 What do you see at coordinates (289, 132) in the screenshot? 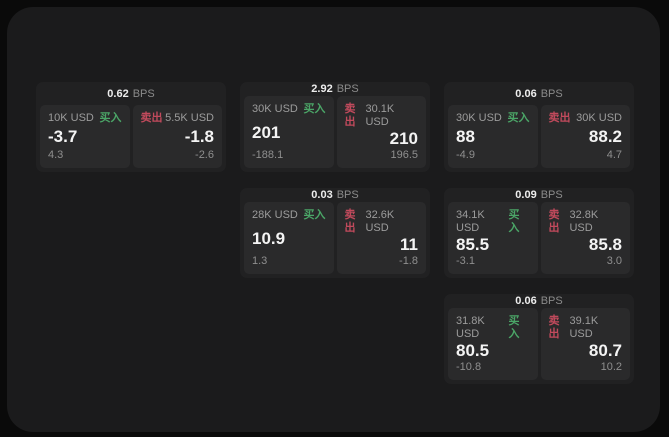
I see `buy-quote-tile: 30K USD 买入 201 -188.1` at bounding box center [289, 132].